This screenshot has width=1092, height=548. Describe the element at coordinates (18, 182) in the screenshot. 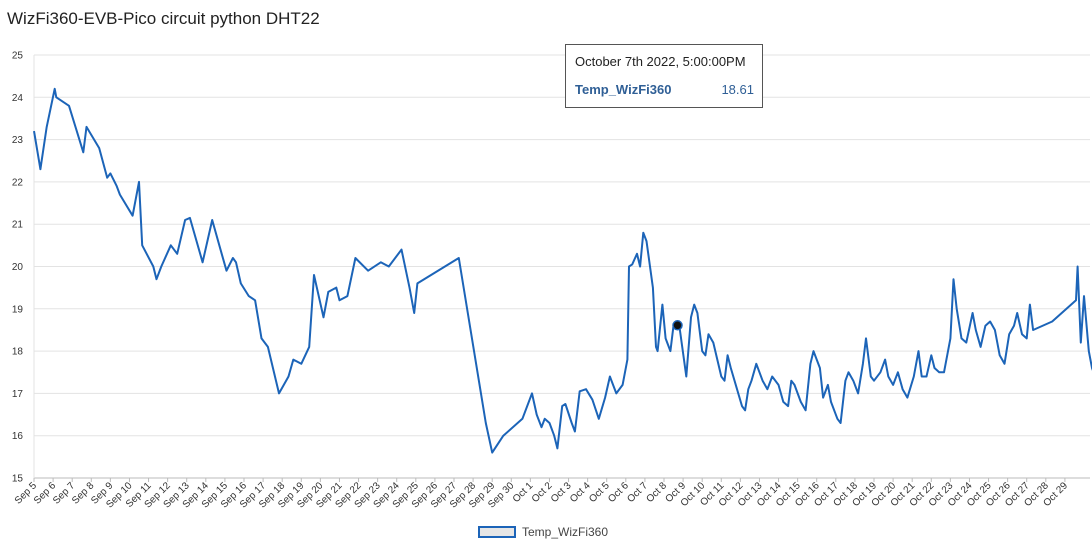

I see `y-tick-label: 22` at that location.